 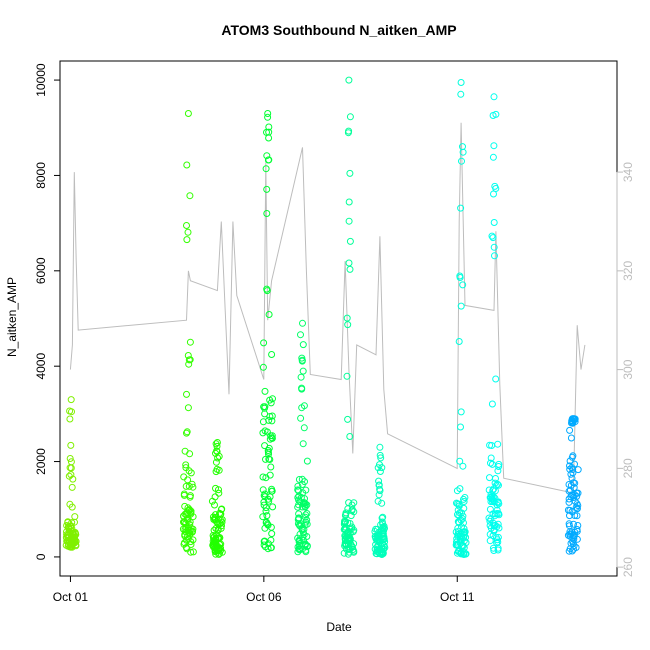 I want to click on series-cluster, so click(x=71, y=473).